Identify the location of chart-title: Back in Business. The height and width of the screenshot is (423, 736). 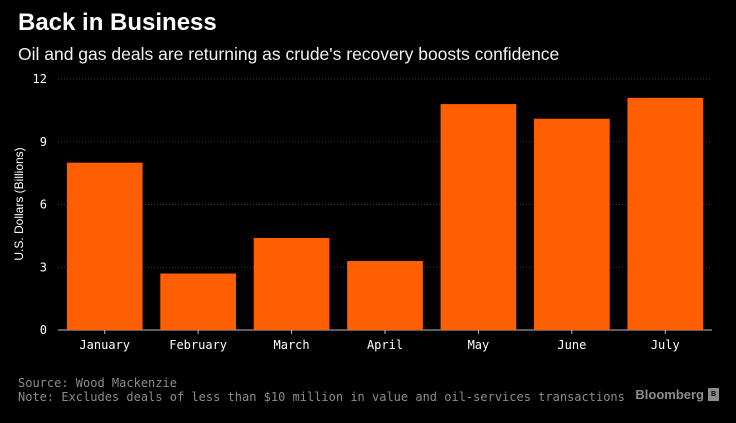
(117, 22).